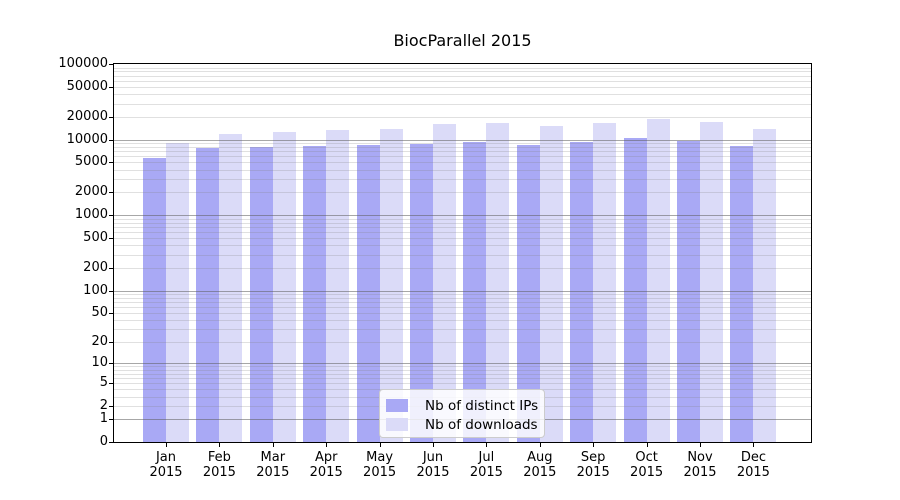 This screenshot has width=900, height=500. Describe the element at coordinates (338, 286) in the screenshot. I see `bar-downloads-apr` at that location.